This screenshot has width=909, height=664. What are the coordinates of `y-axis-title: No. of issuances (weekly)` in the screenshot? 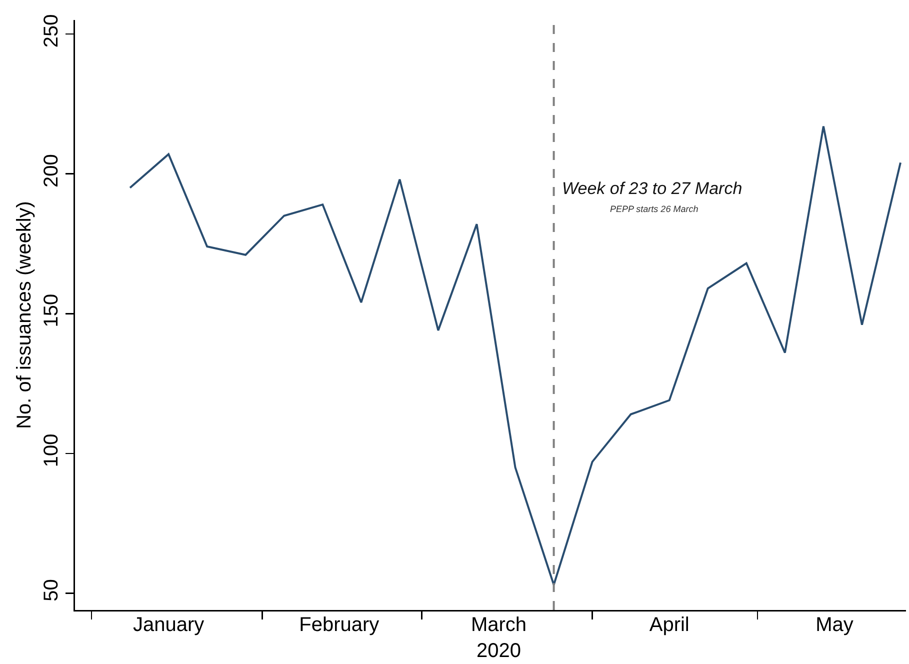 It's located at (24, 315).